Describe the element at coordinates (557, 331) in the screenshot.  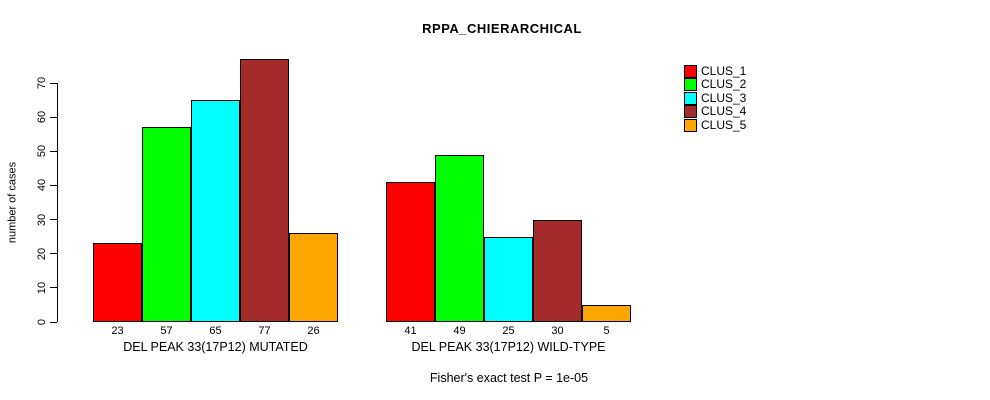
I see `bar-value-label: 30` at that location.